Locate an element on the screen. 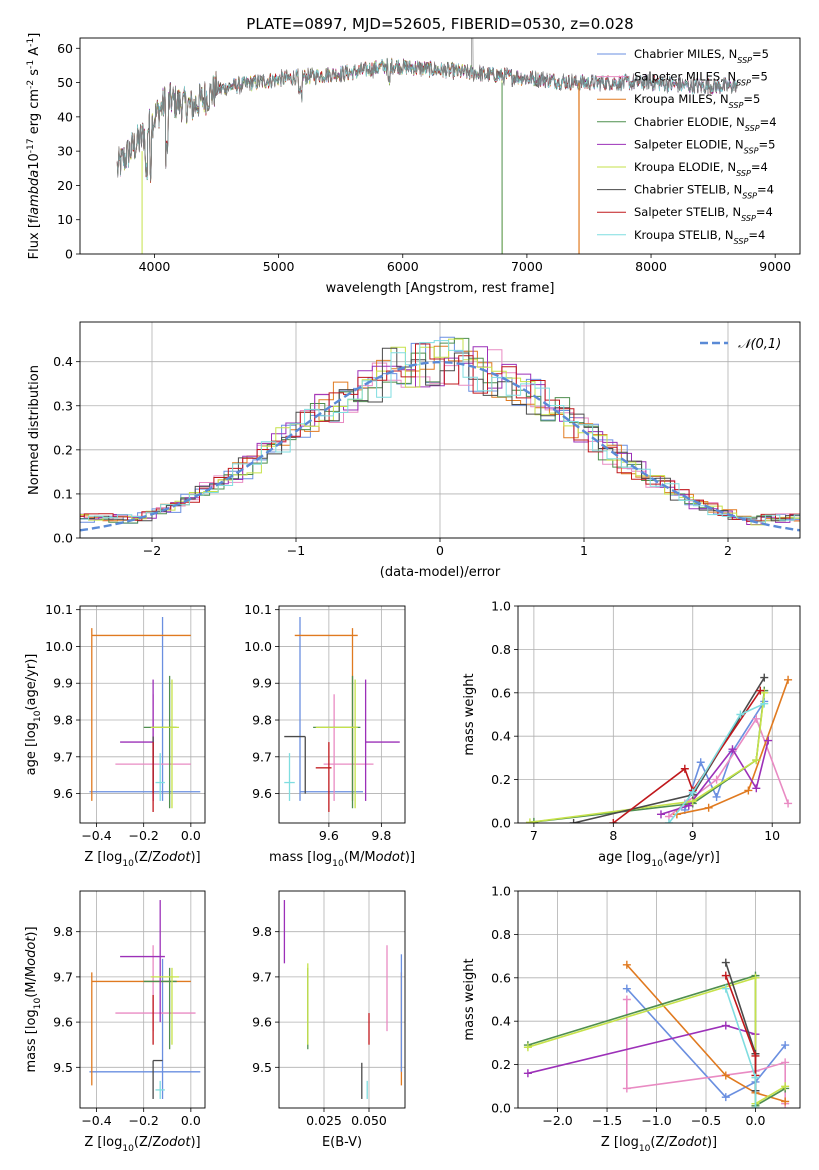 The image size is (819, 1170). legend-label-main: Kroupa STELIB, N is located at coordinates (684, 235).